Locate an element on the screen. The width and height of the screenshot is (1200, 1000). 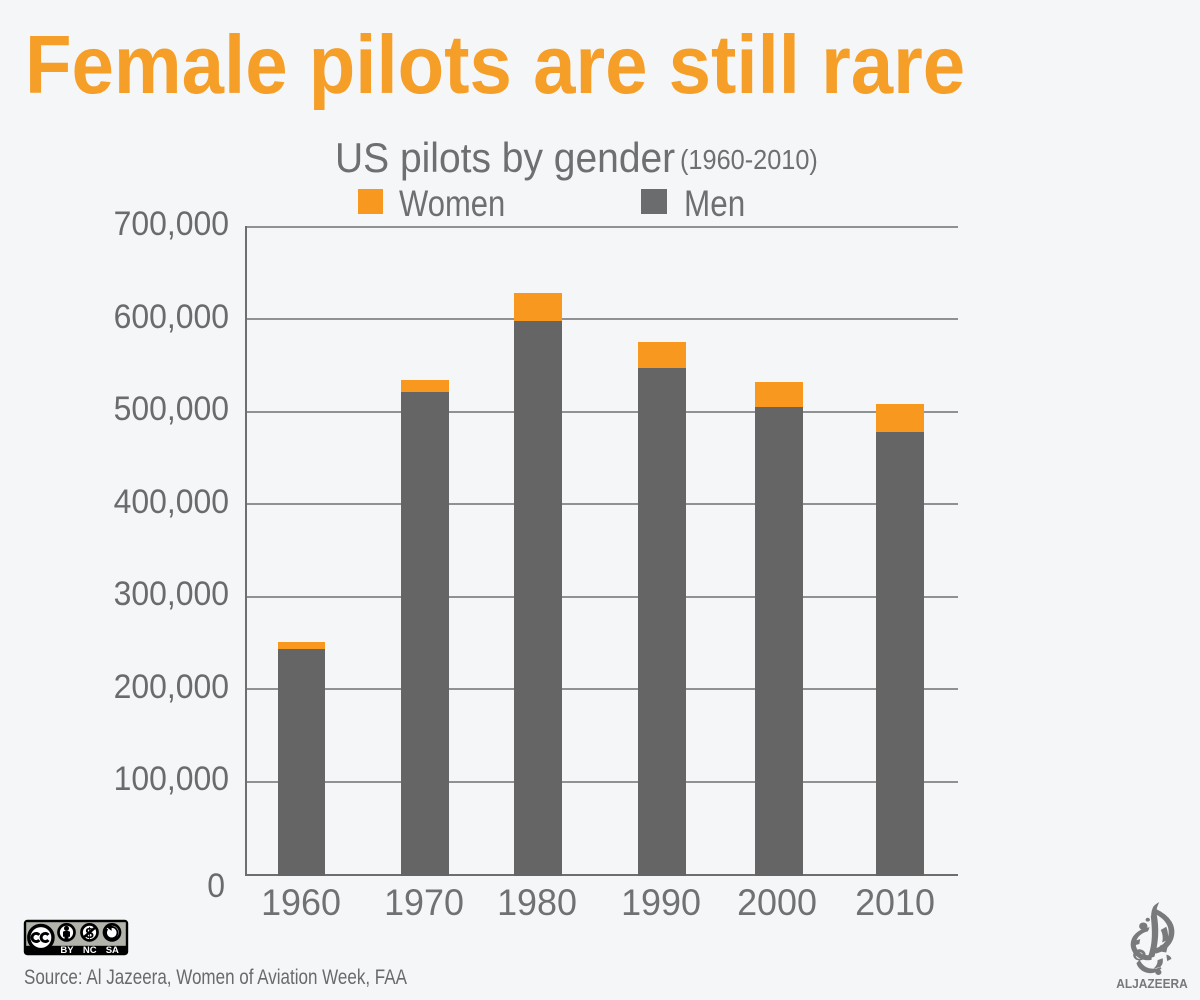
svg-text: NC is located at coordinates (90, 950).